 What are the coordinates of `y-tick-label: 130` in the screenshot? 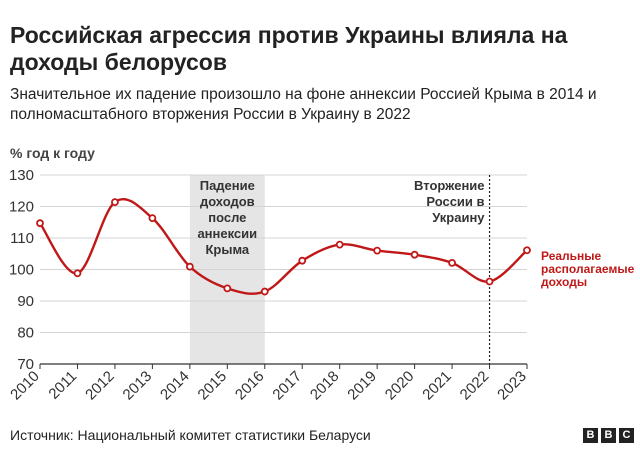 It's located at (21, 175).